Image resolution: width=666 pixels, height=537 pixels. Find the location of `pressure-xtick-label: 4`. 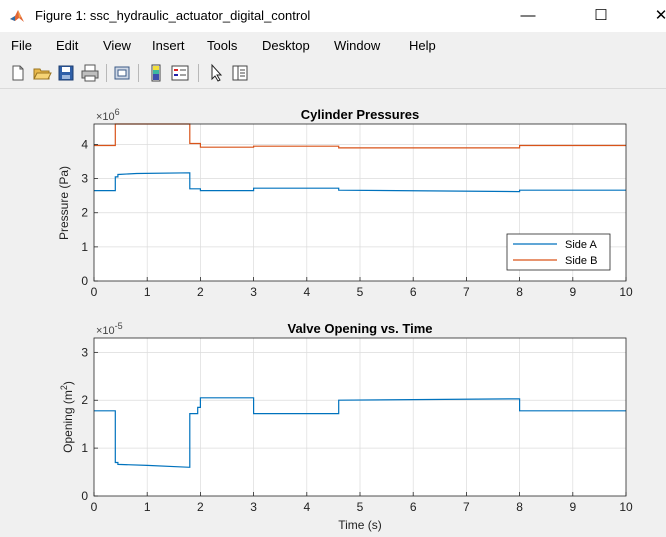

pressure-xtick-label: 4 is located at coordinates (306, 292).